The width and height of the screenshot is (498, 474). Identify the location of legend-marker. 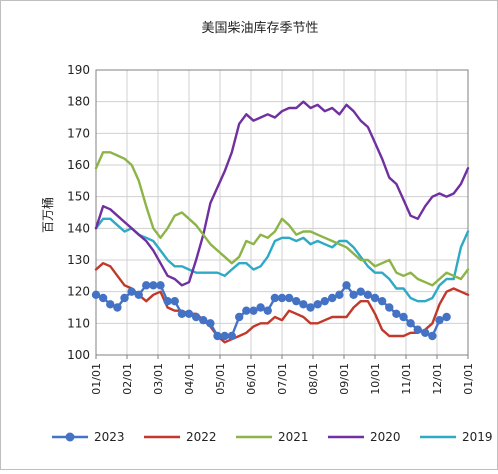
(70, 437).